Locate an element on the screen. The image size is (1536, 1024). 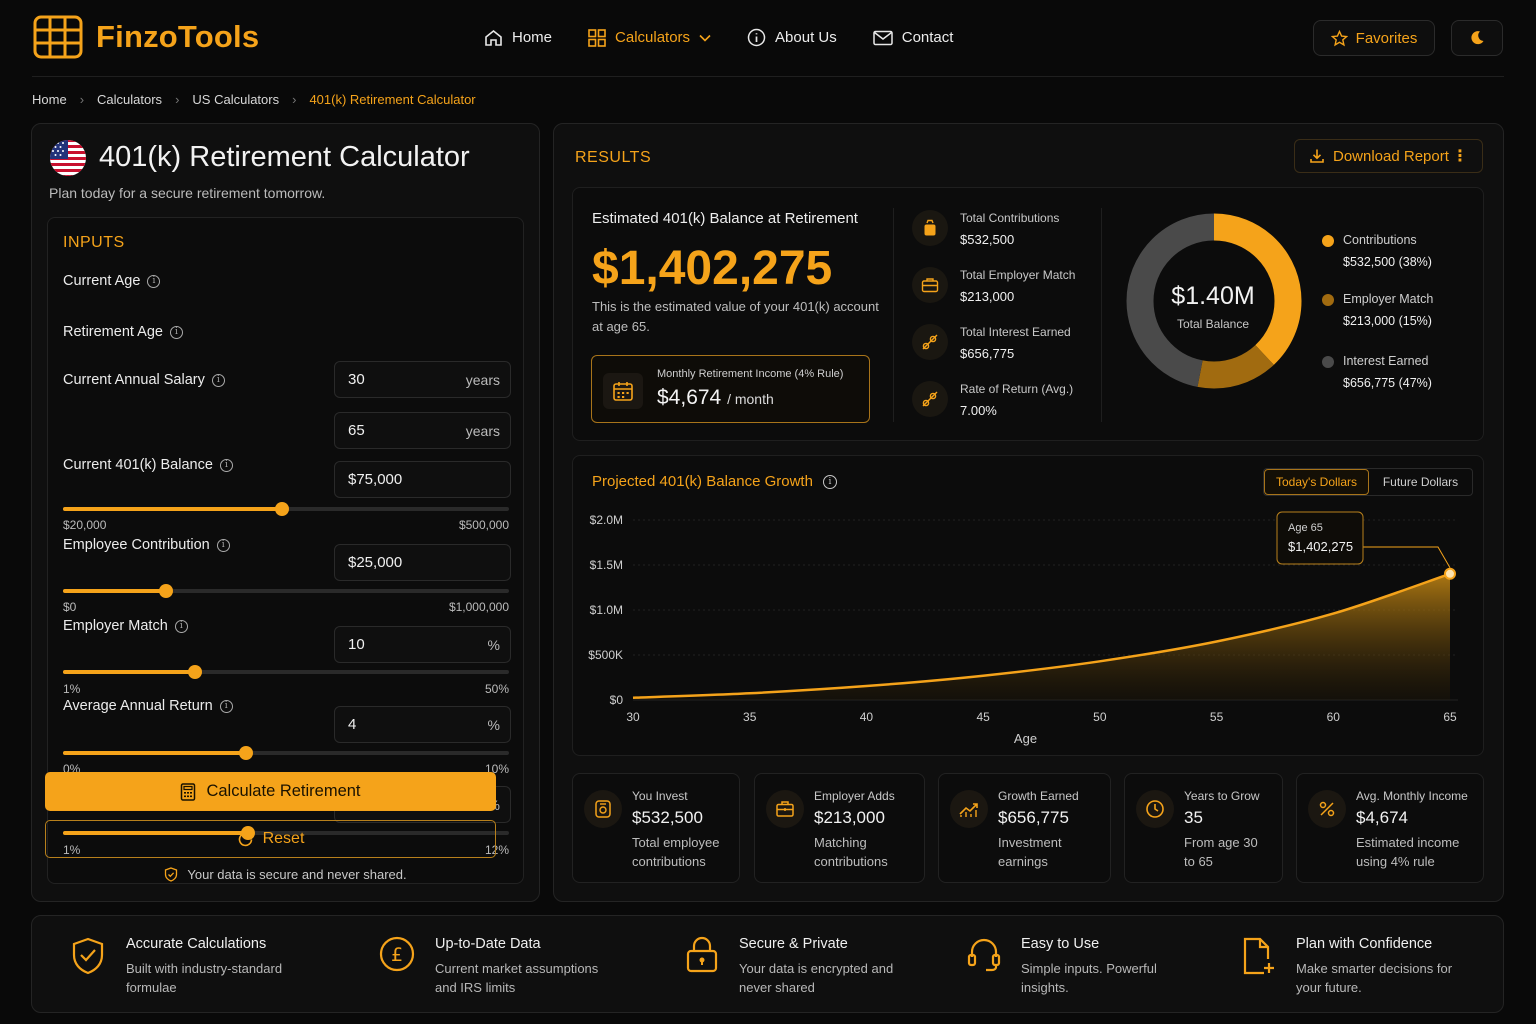
secure-note-text: Your data is secure and never shared. is located at coordinates (297, 874).